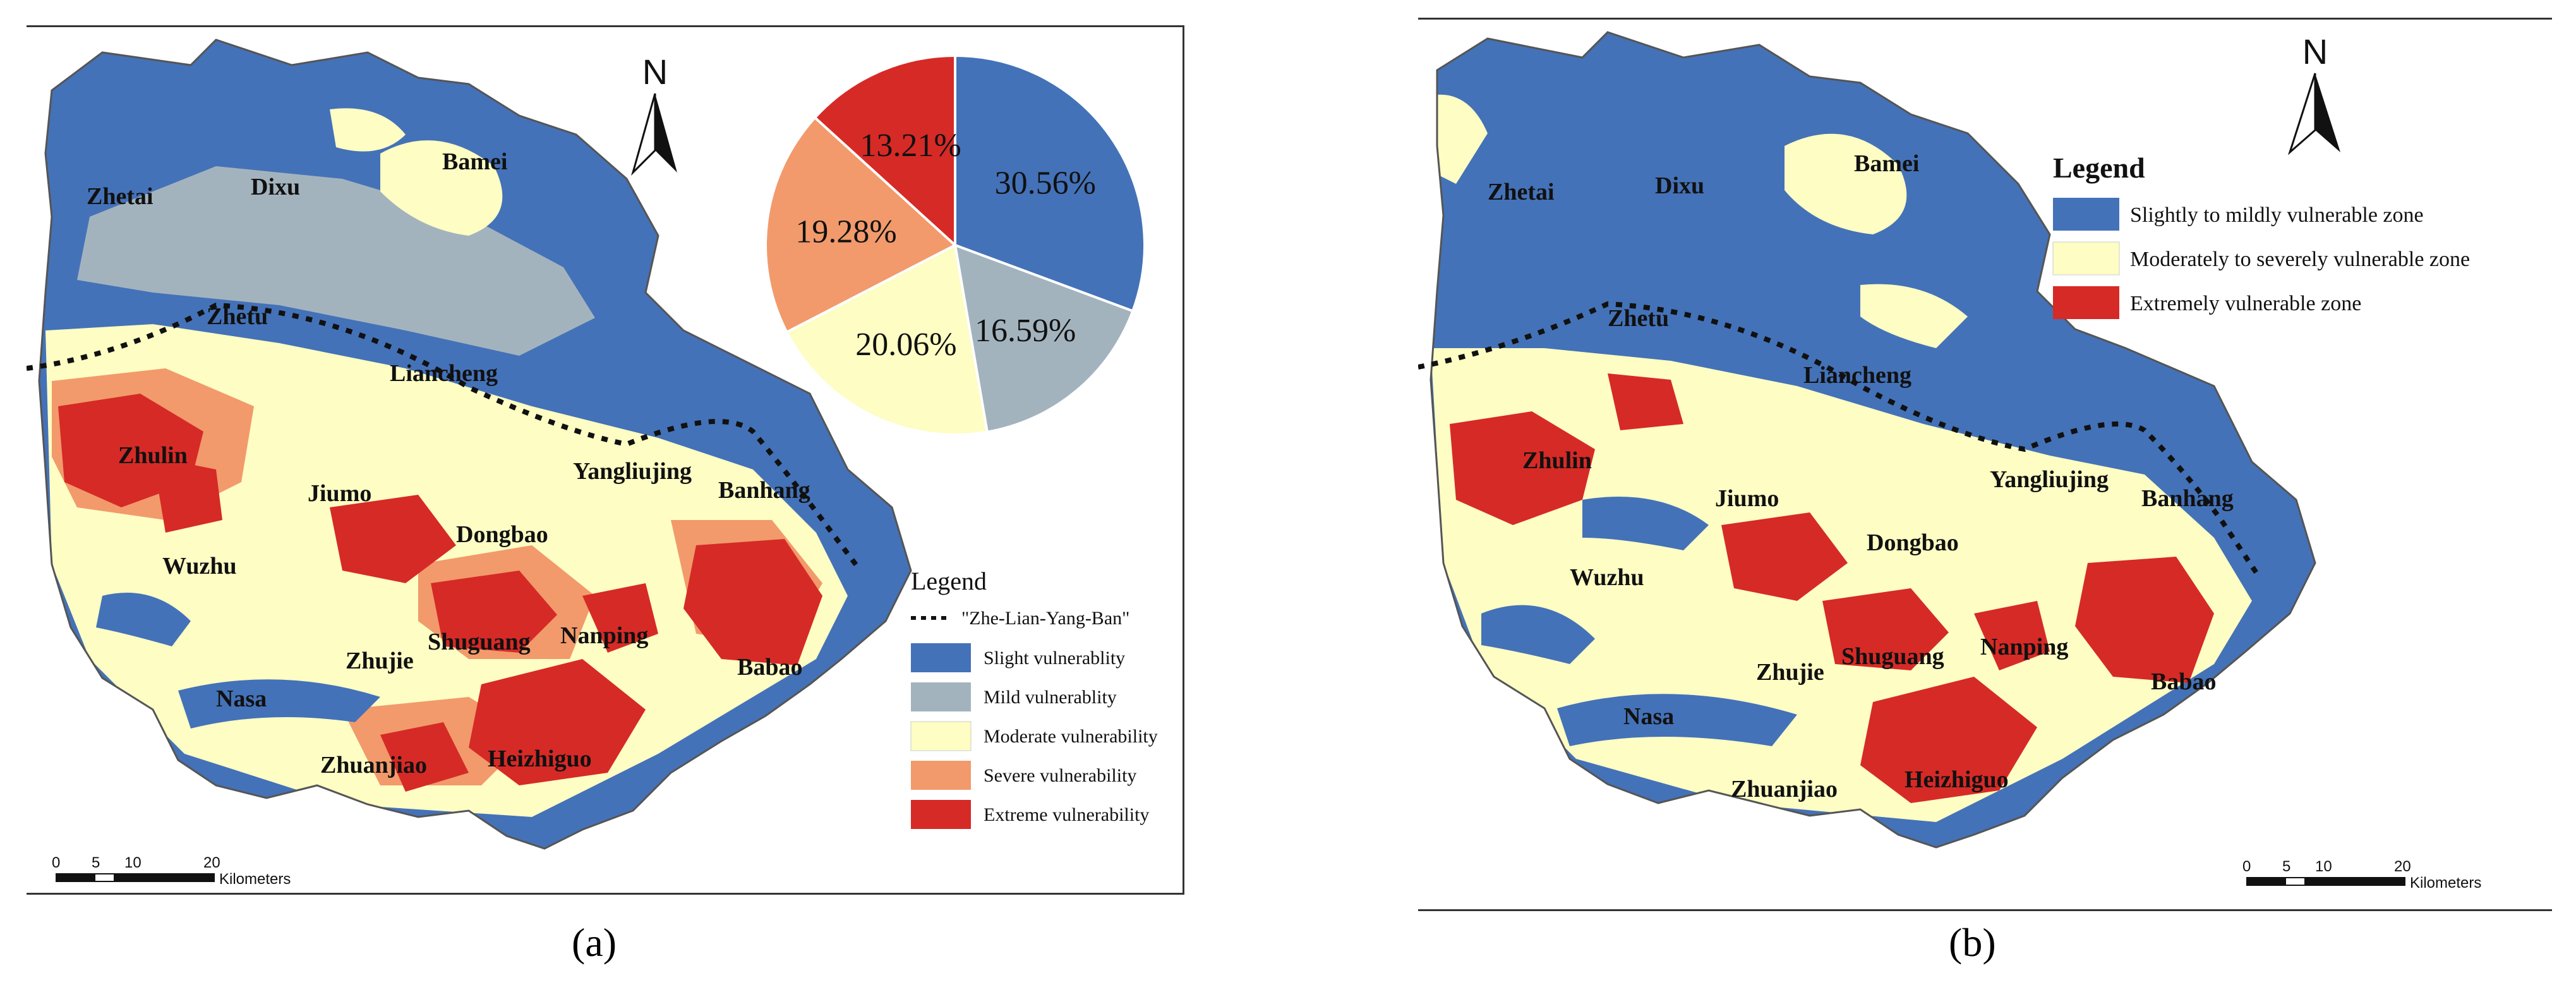  What do you see at coordinates (910, 146) in the screenshot?
I see `pie-slice-label: 13.21%` at bounding box center [910, 146].